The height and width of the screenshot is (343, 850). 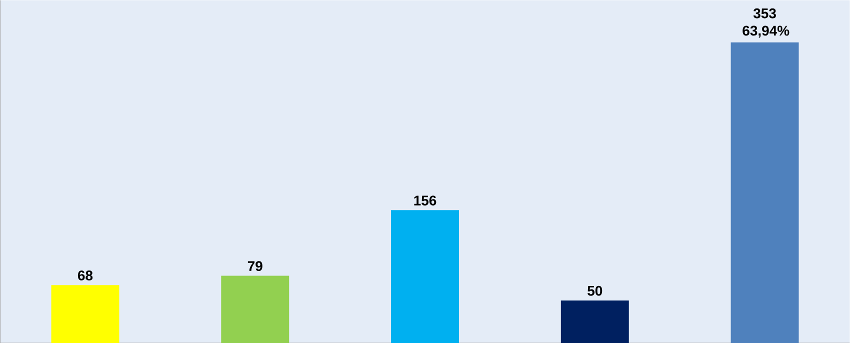 What do you see at coordinates (595, 291) in the screenshot?
I see `data-label: 50` at bounding box center [595, 291].